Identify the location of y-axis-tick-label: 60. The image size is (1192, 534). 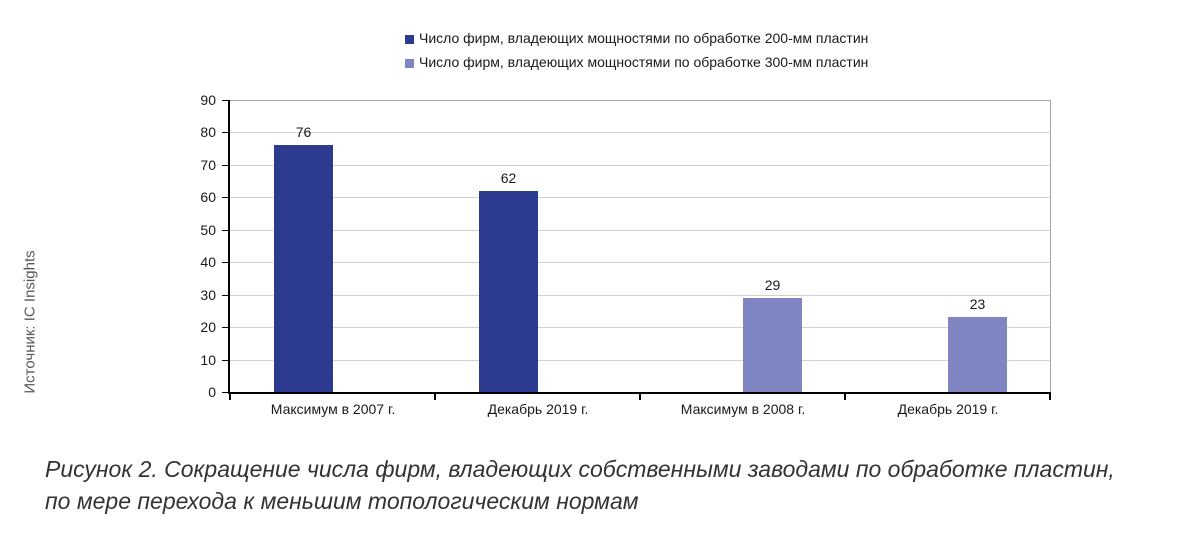
(208, 197).